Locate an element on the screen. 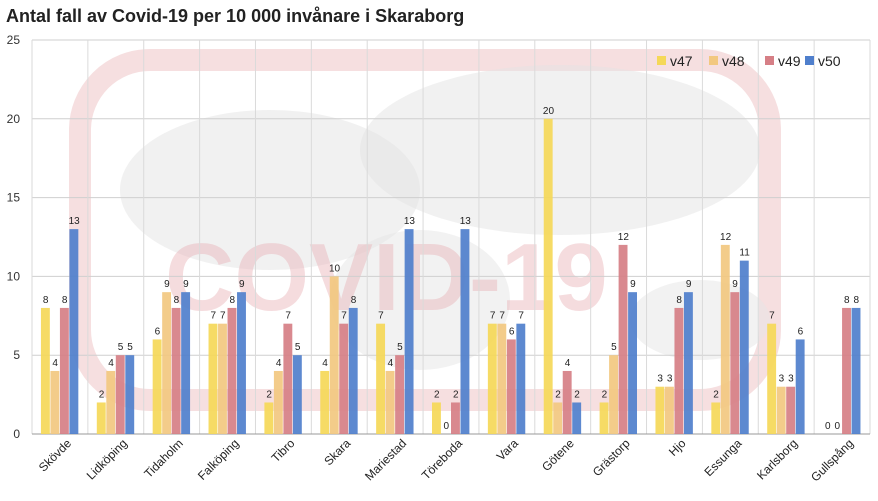 The height and width of the screenshot is (501, 878). x-tick-label: Mariestad is located at coordinates (385, 459).